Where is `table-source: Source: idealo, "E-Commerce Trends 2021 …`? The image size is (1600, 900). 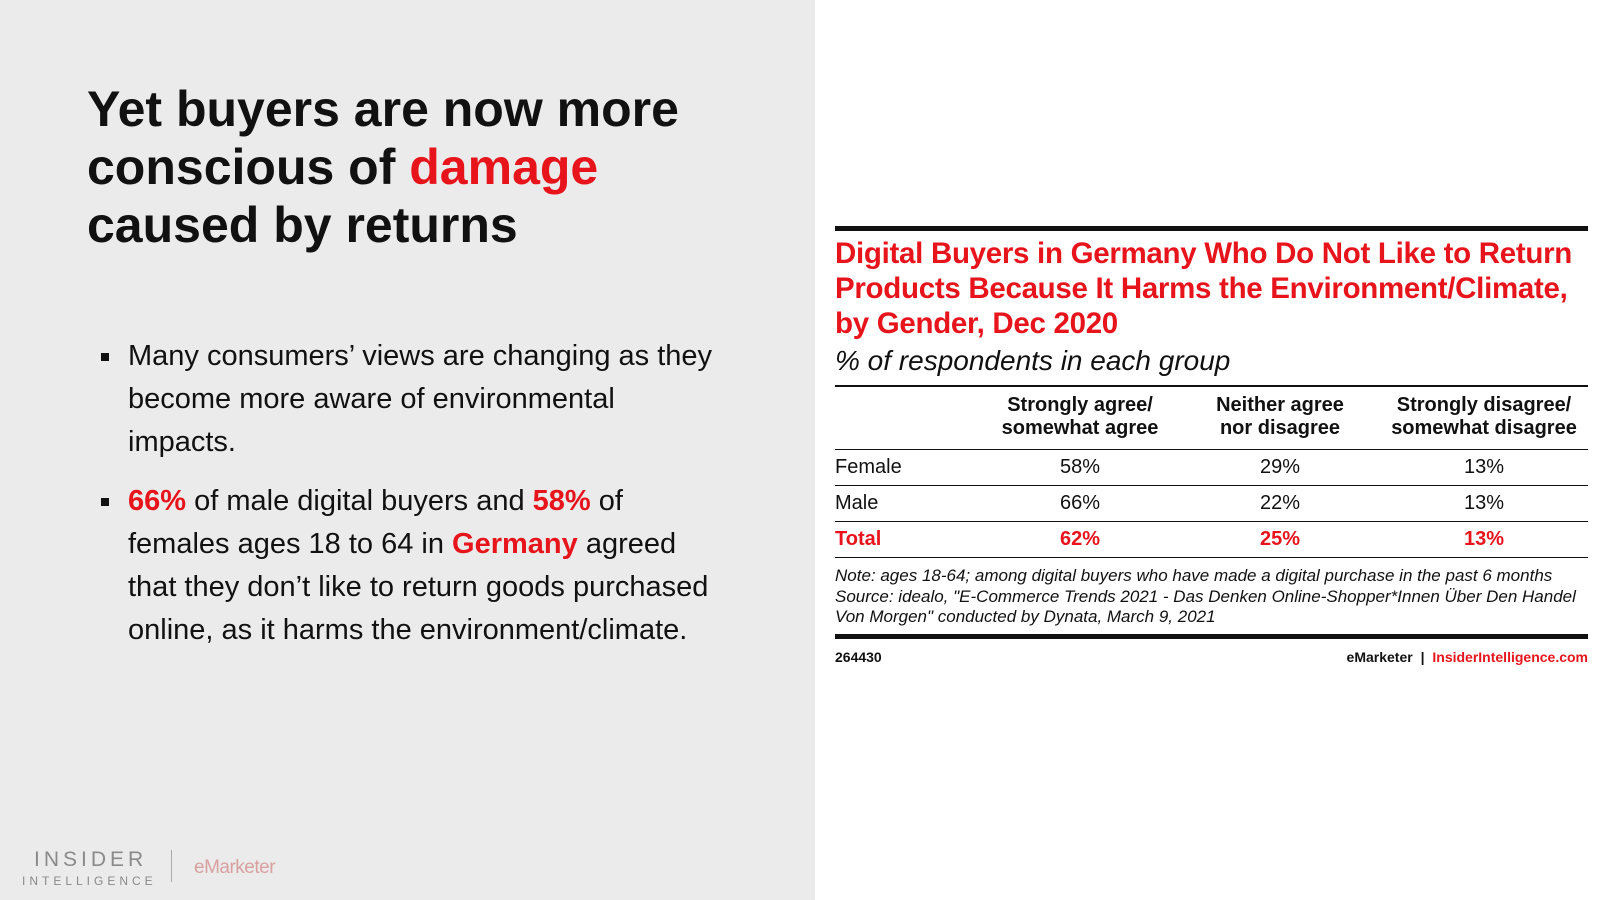
table-source: Source: idealo, "E-Commerce Trends 2021 … is located at coordinates (1205, 606).